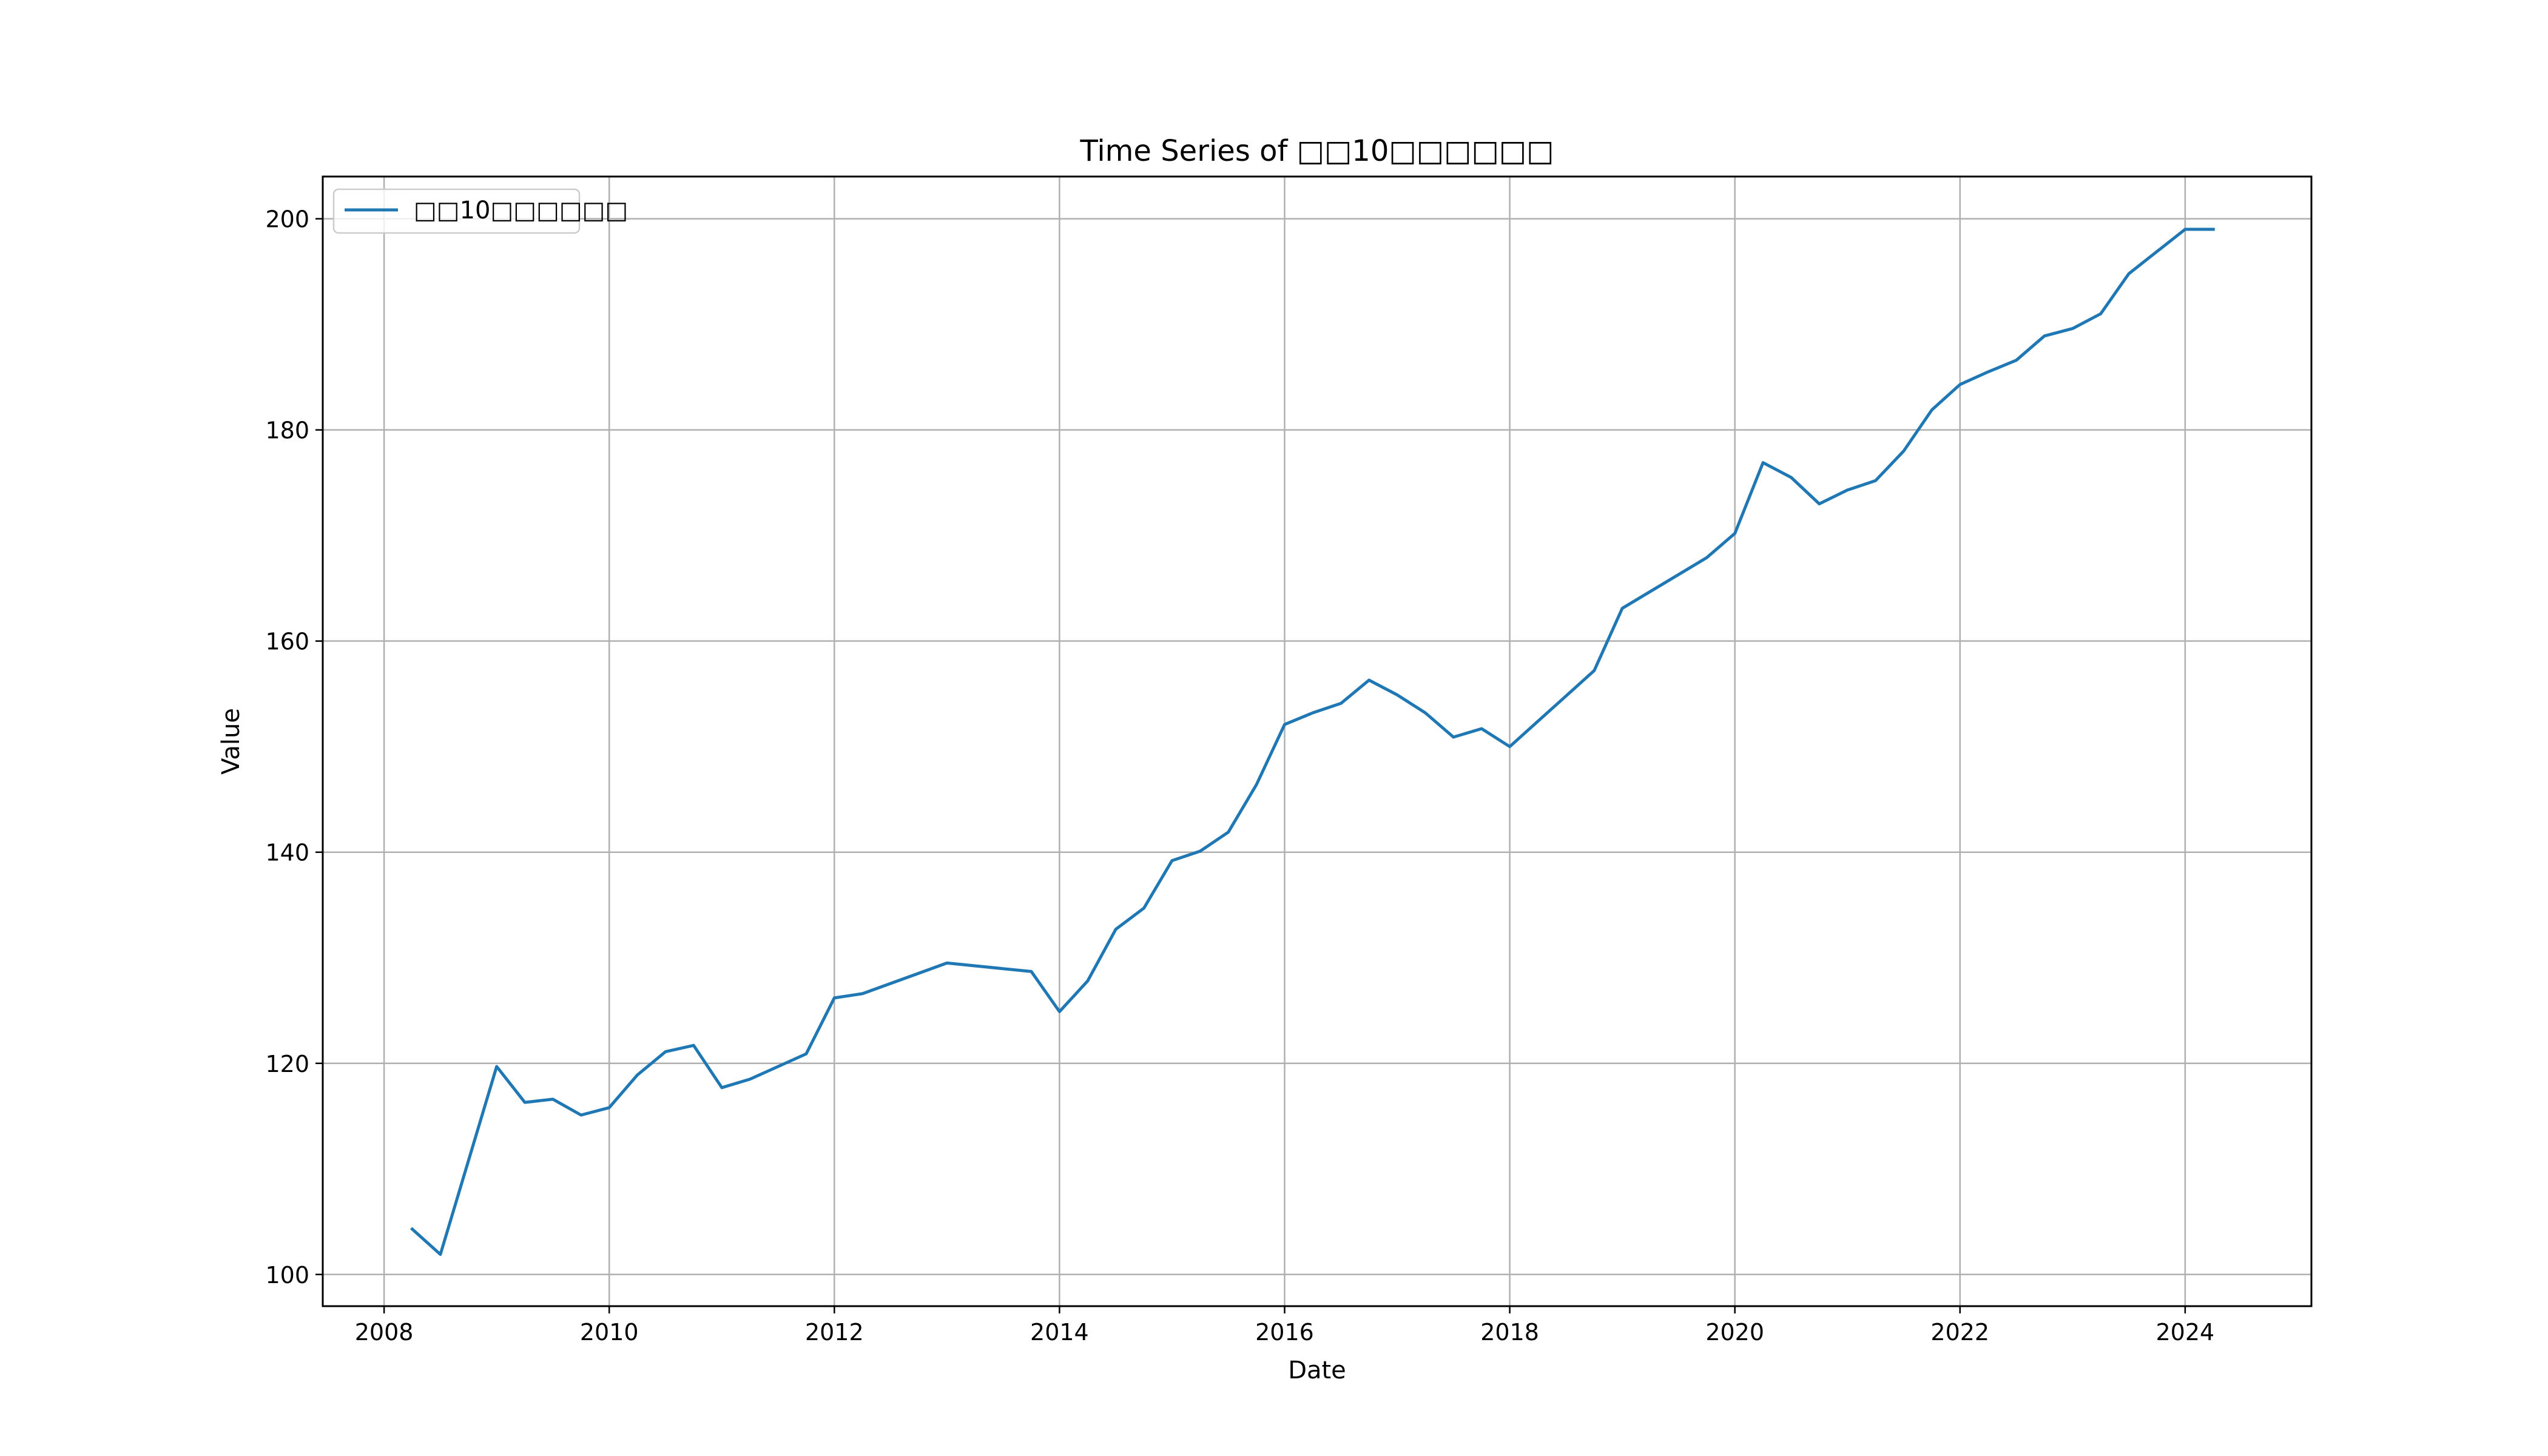 Image resolution: width=2548 pixels, height=1456 pixels. Describe the element at coordinates (1316, 151) in the screenshot. I see `chart-title: Time Series of □□10□□□□□□` at that location.